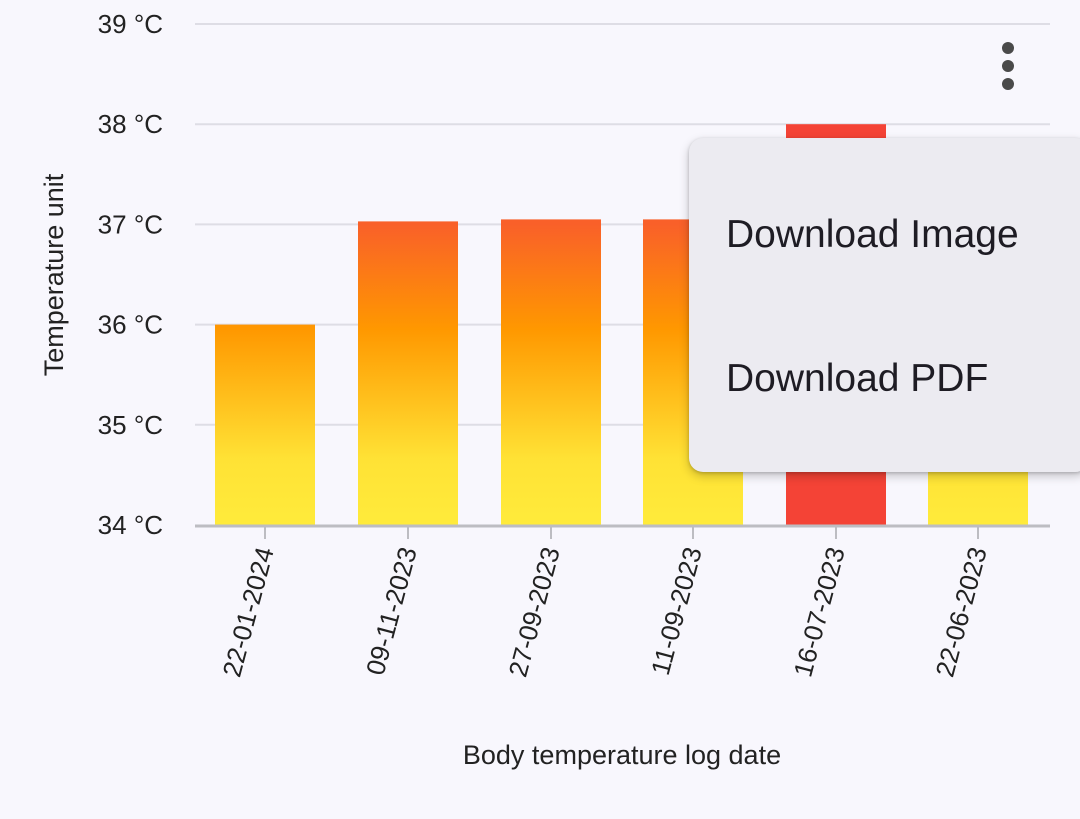 The height and width of the screenshot is (819, 1080). What do you see at coordinates (551, 372) in the screenshot?
I see `bar-27-09-2023` at bounding box center [551, 372].